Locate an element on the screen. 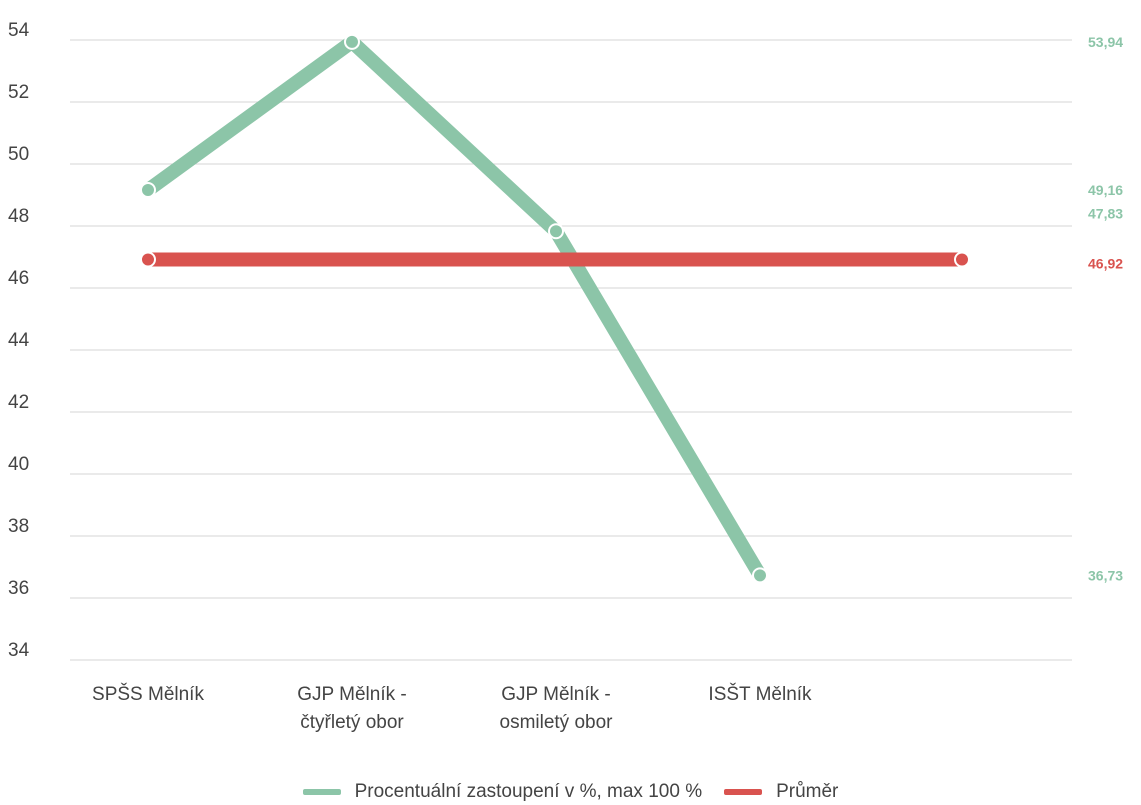  data-label-series-0: 36,73 is located at coordinates (1105, 575).